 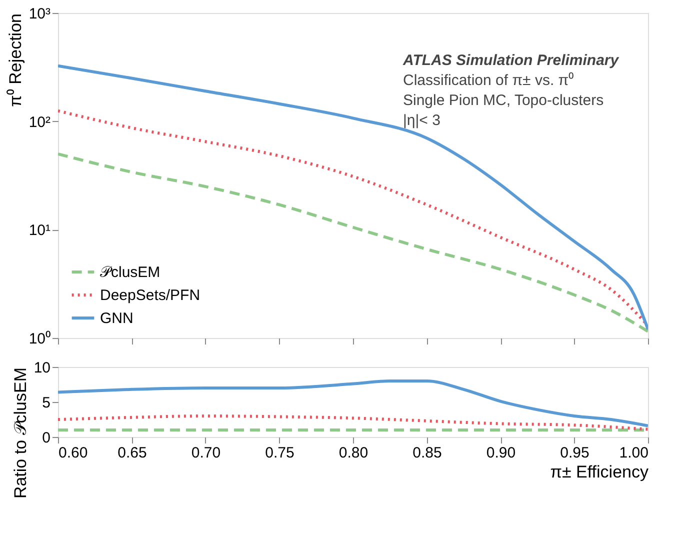 I want to click on legend-label: GNN, so click(x=117, y=318).